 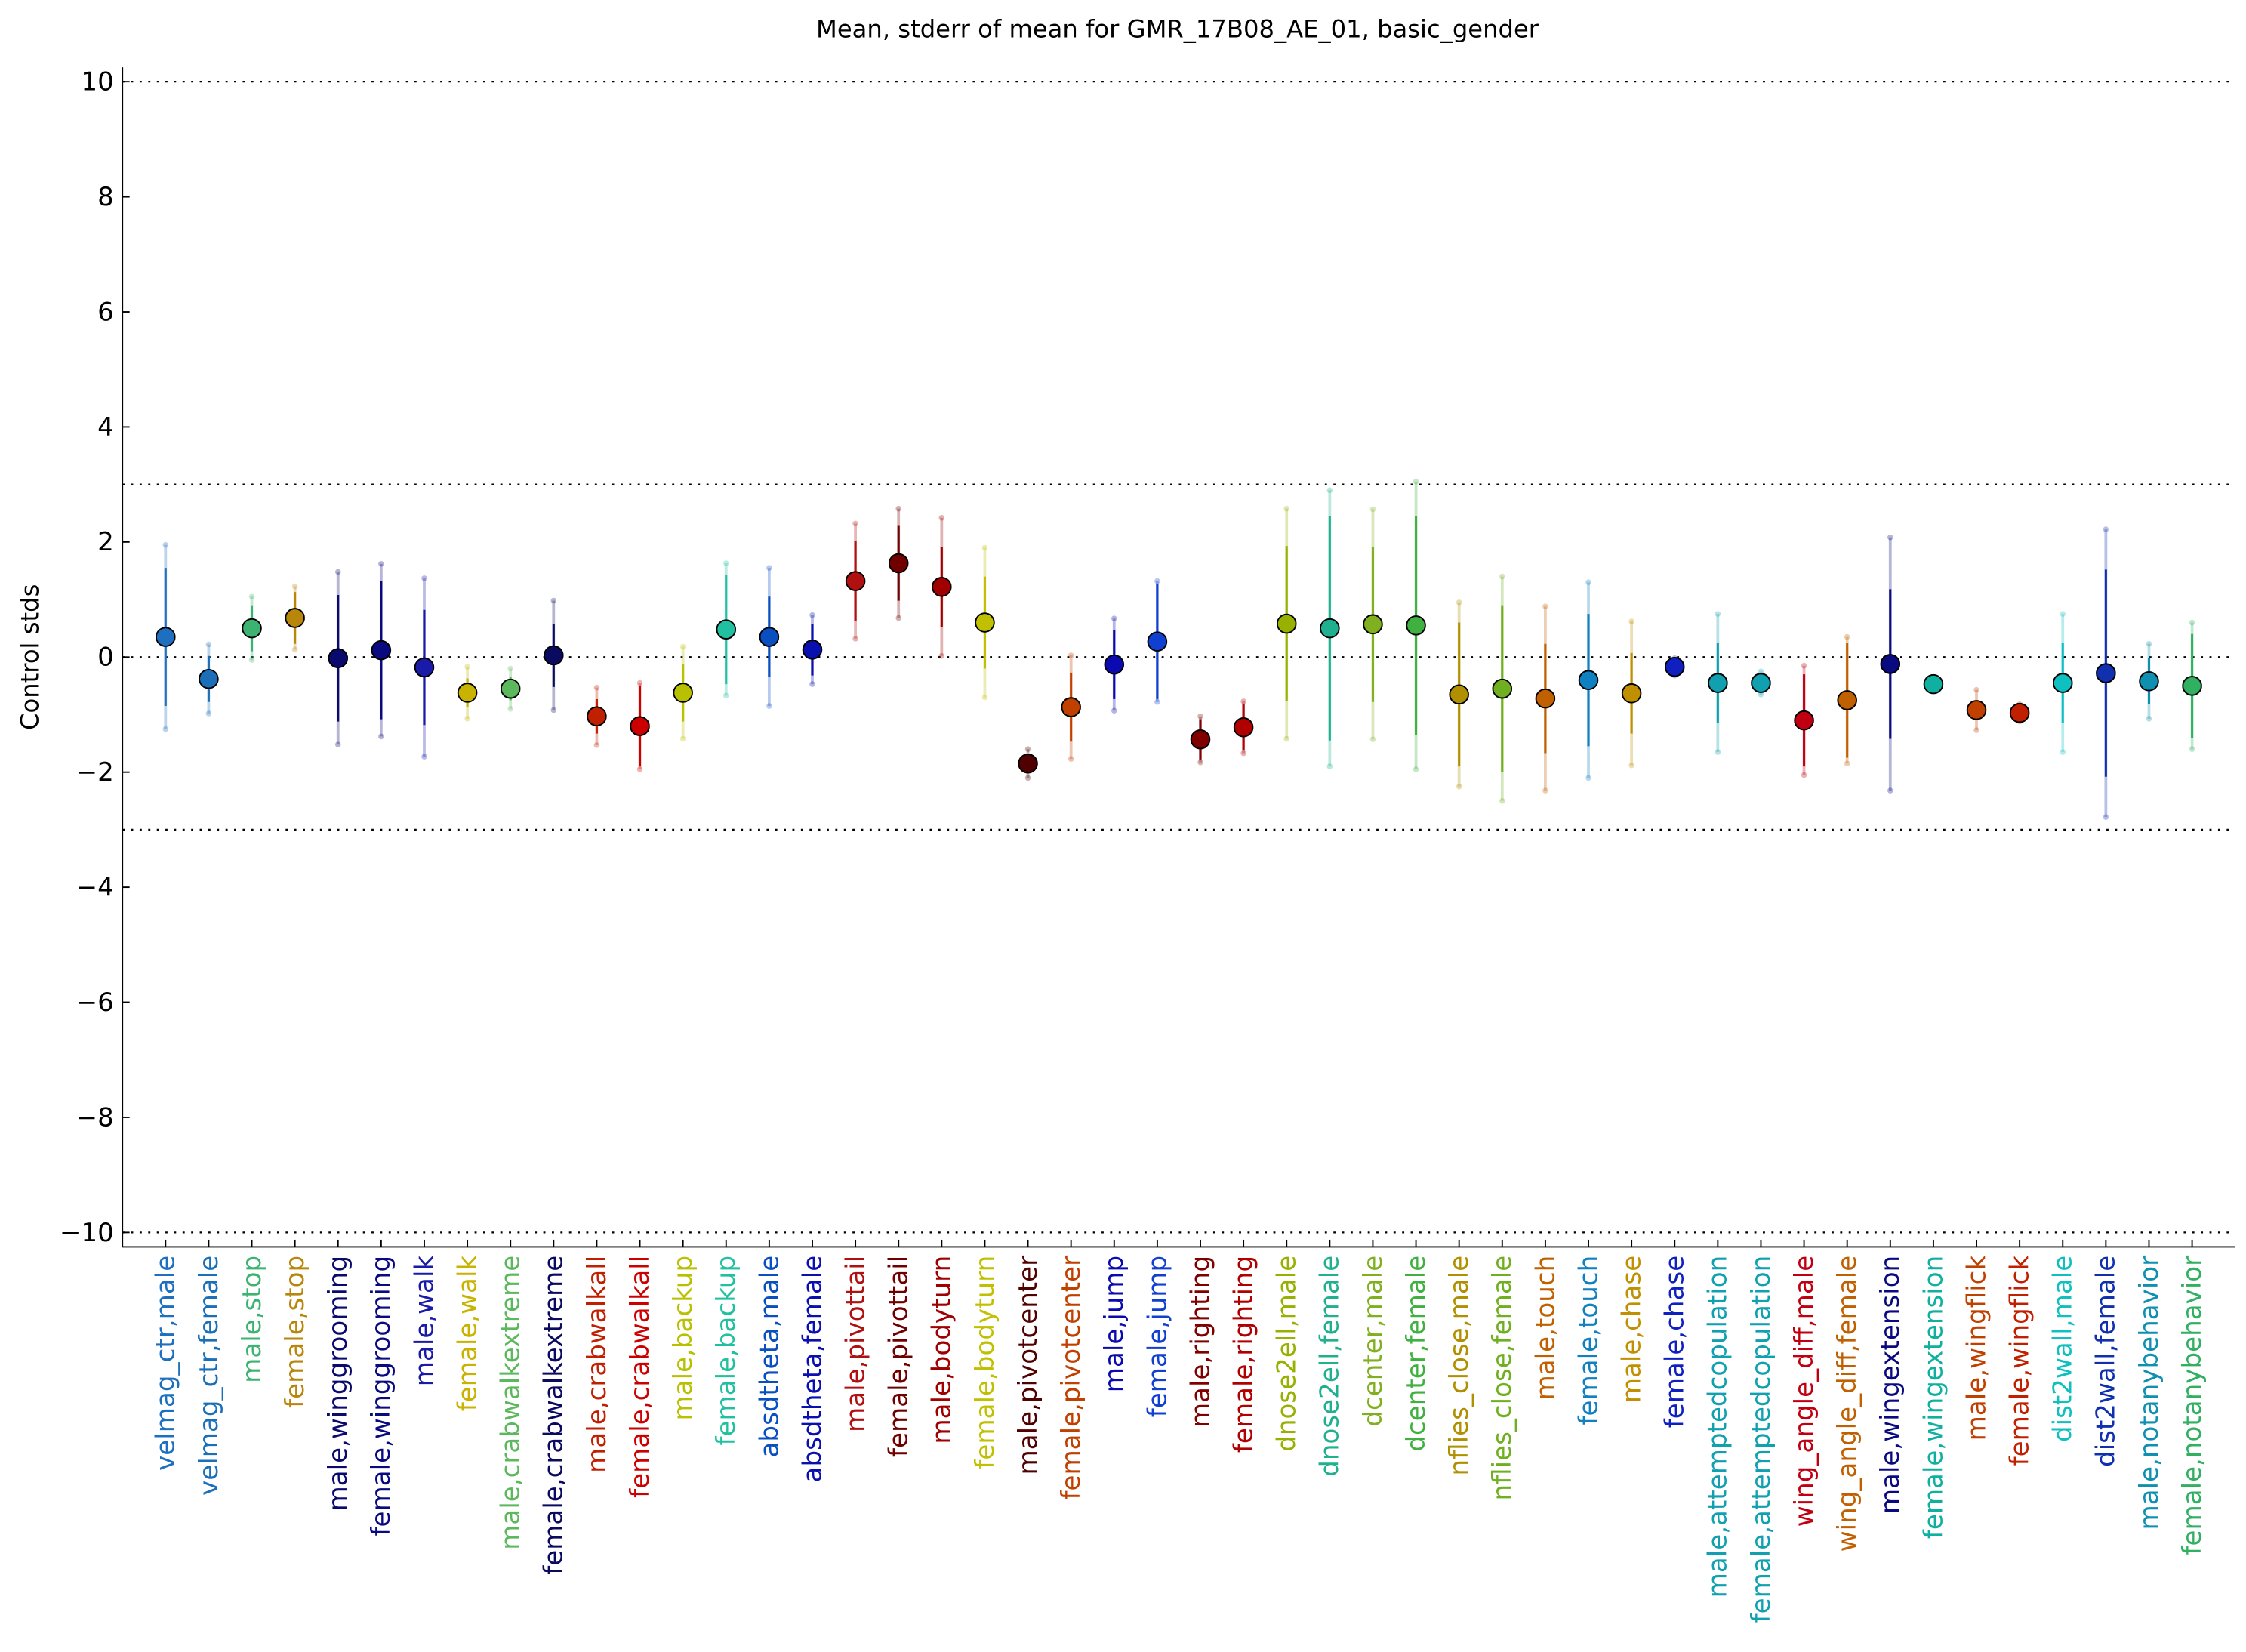 I want to click on x-tick-label: dcenter,male, so click(x=1373, y=1342).